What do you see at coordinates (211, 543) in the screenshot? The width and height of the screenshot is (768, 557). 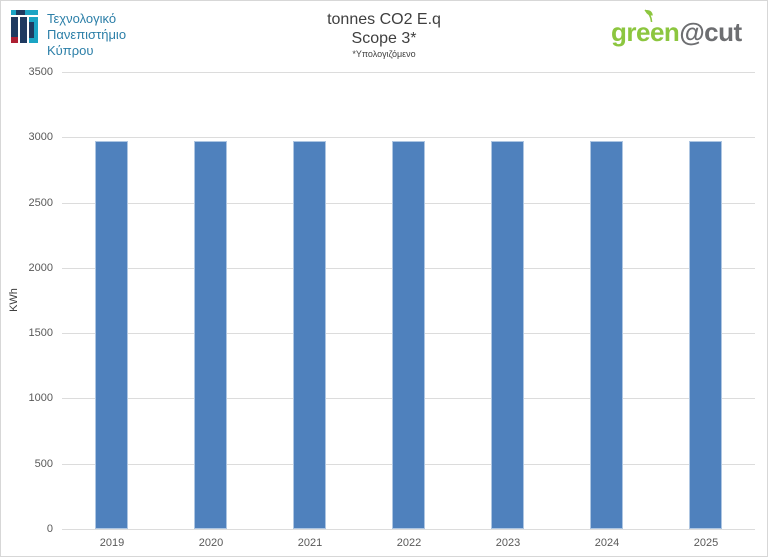 I see `x-tick-label: 2020` at bounding box center [211, 543].